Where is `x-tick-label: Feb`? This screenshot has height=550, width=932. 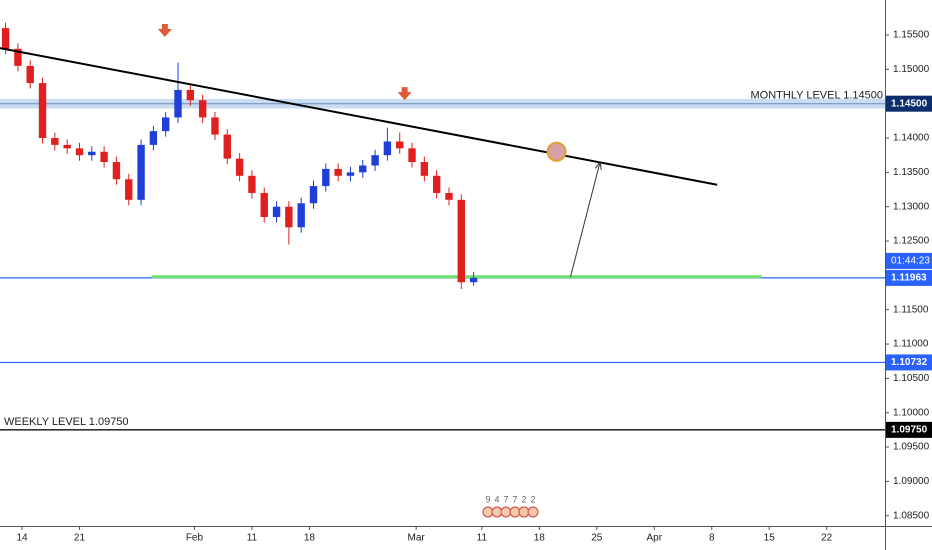
x-tick-label: Feb is located at coordinates (195, 538).